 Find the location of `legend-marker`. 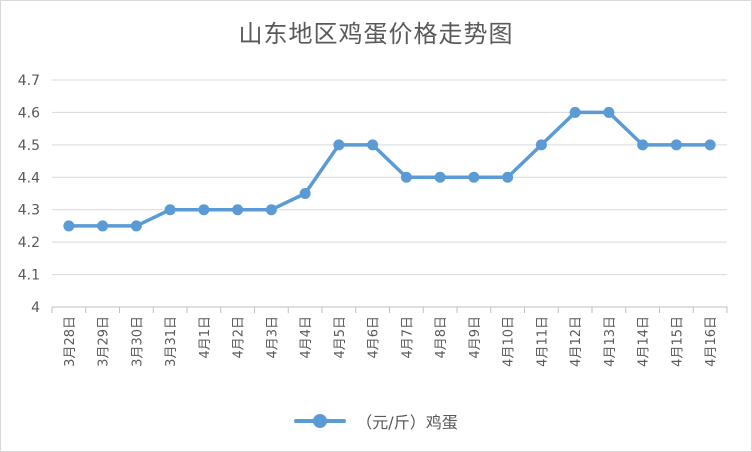

legend-marker is located at coordinates (320, 421).